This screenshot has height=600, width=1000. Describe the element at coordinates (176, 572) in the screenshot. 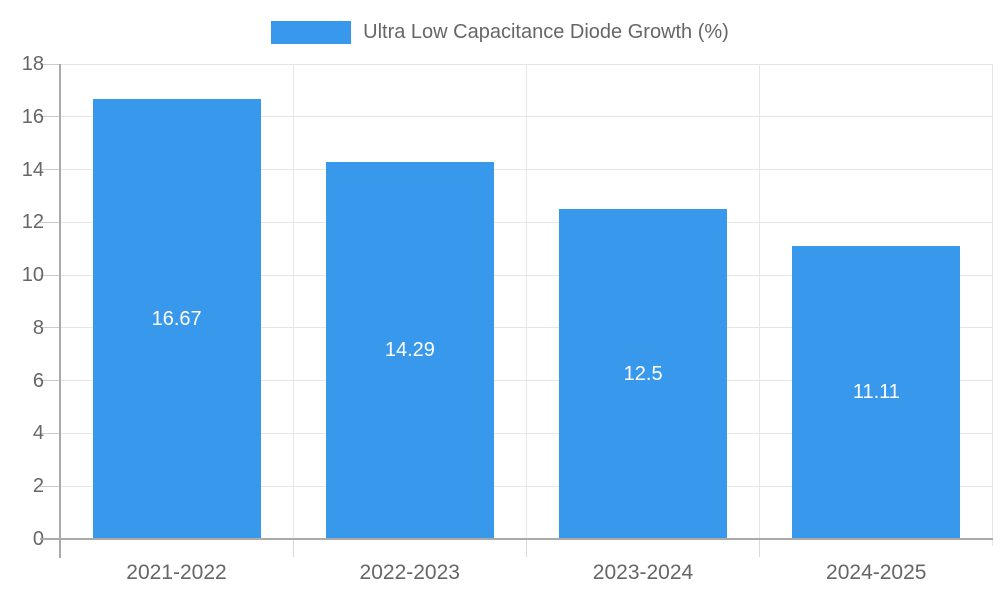

I see `x-axis-category-label: 2021-2022` at that location.